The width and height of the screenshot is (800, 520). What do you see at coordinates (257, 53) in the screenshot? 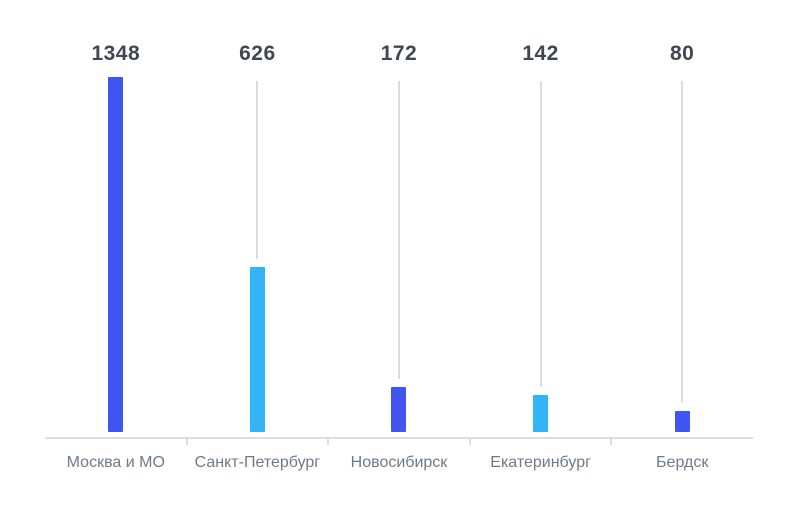
I see `bar-value-label: 626` at bounding box center [257, 53].